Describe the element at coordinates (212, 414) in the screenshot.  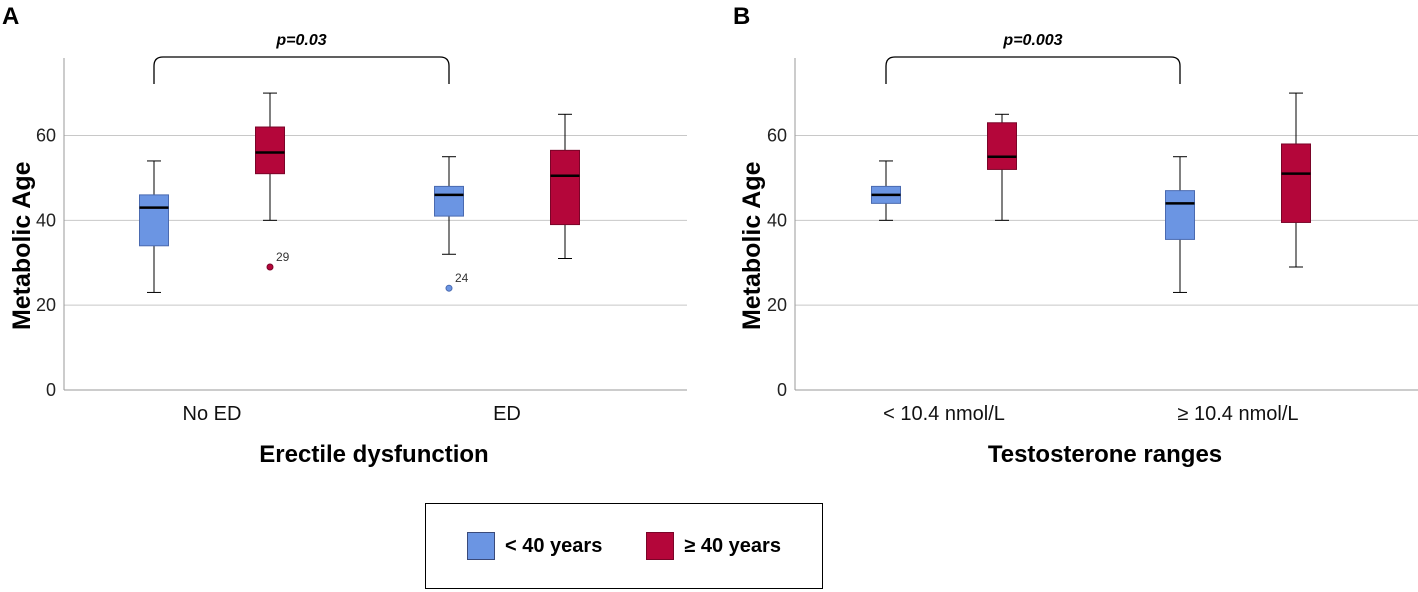
I see `x-category-label: No ED` at that location.